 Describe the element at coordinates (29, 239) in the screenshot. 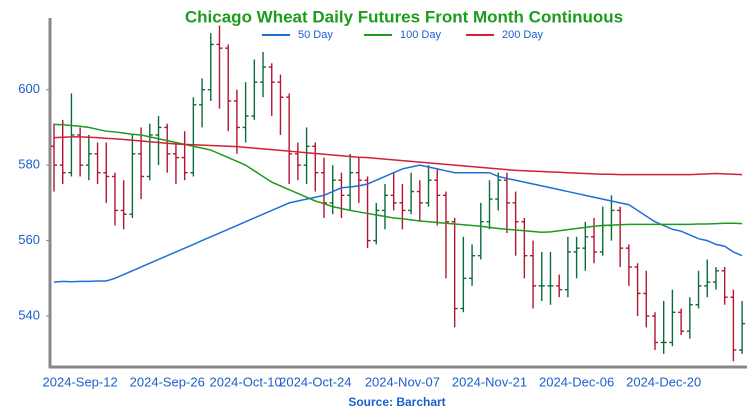

I see `y-tick-label: 560` at that location.